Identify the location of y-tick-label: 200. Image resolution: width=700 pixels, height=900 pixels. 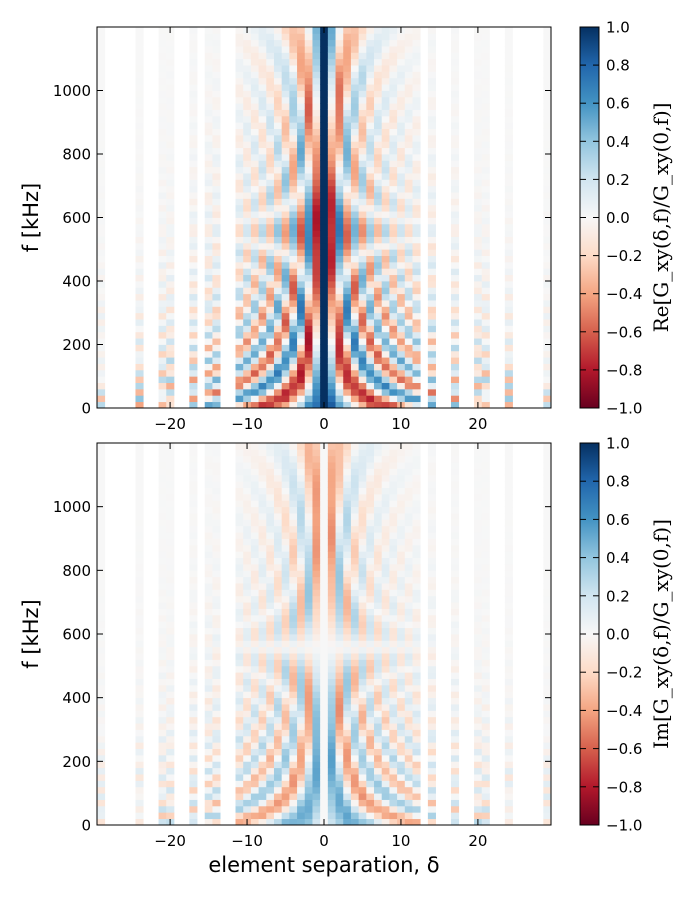
(76, 345).